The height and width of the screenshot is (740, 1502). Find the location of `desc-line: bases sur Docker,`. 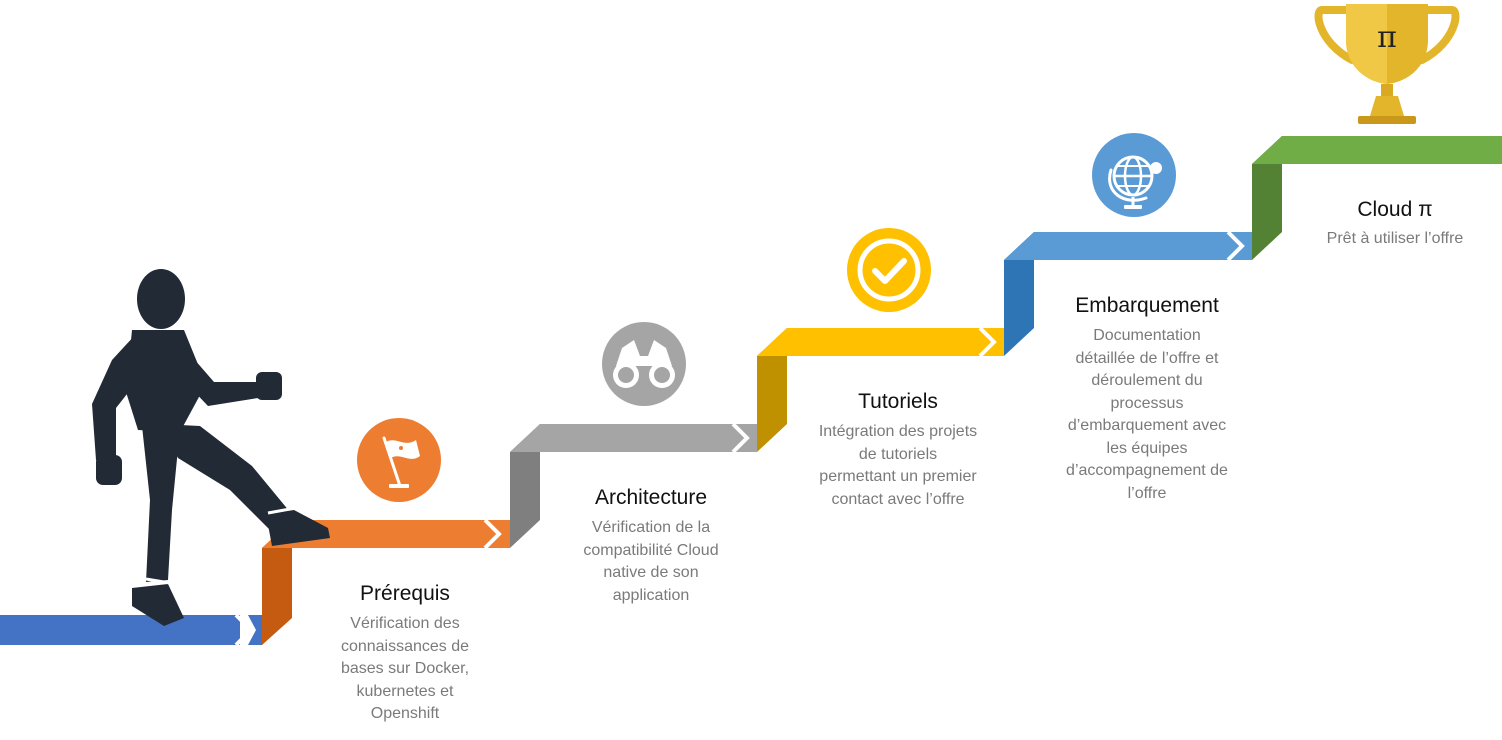

desc-line: bases sur Docker, is located at coordinates (405, 668).